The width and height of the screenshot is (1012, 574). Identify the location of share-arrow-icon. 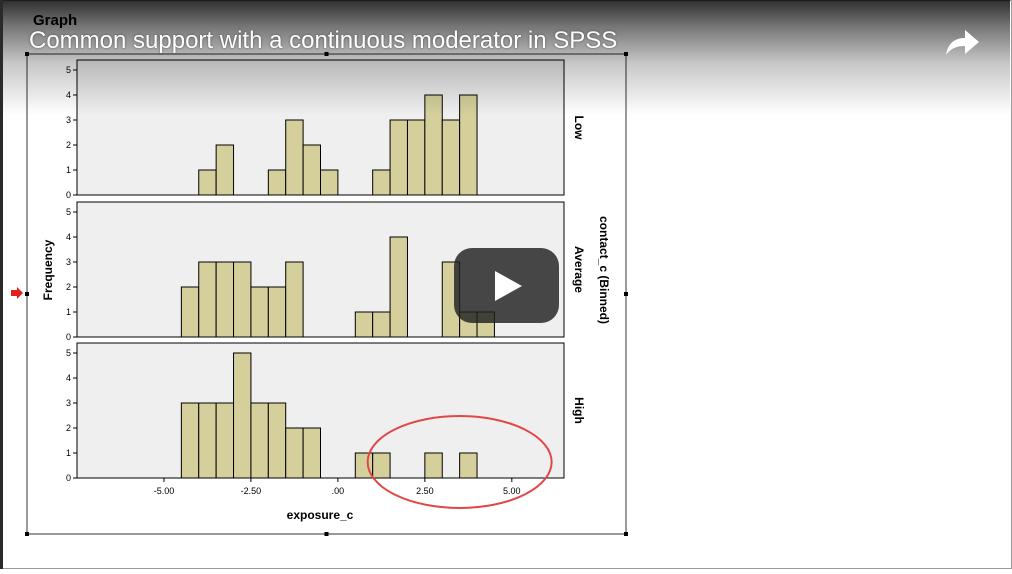
(962, 42).